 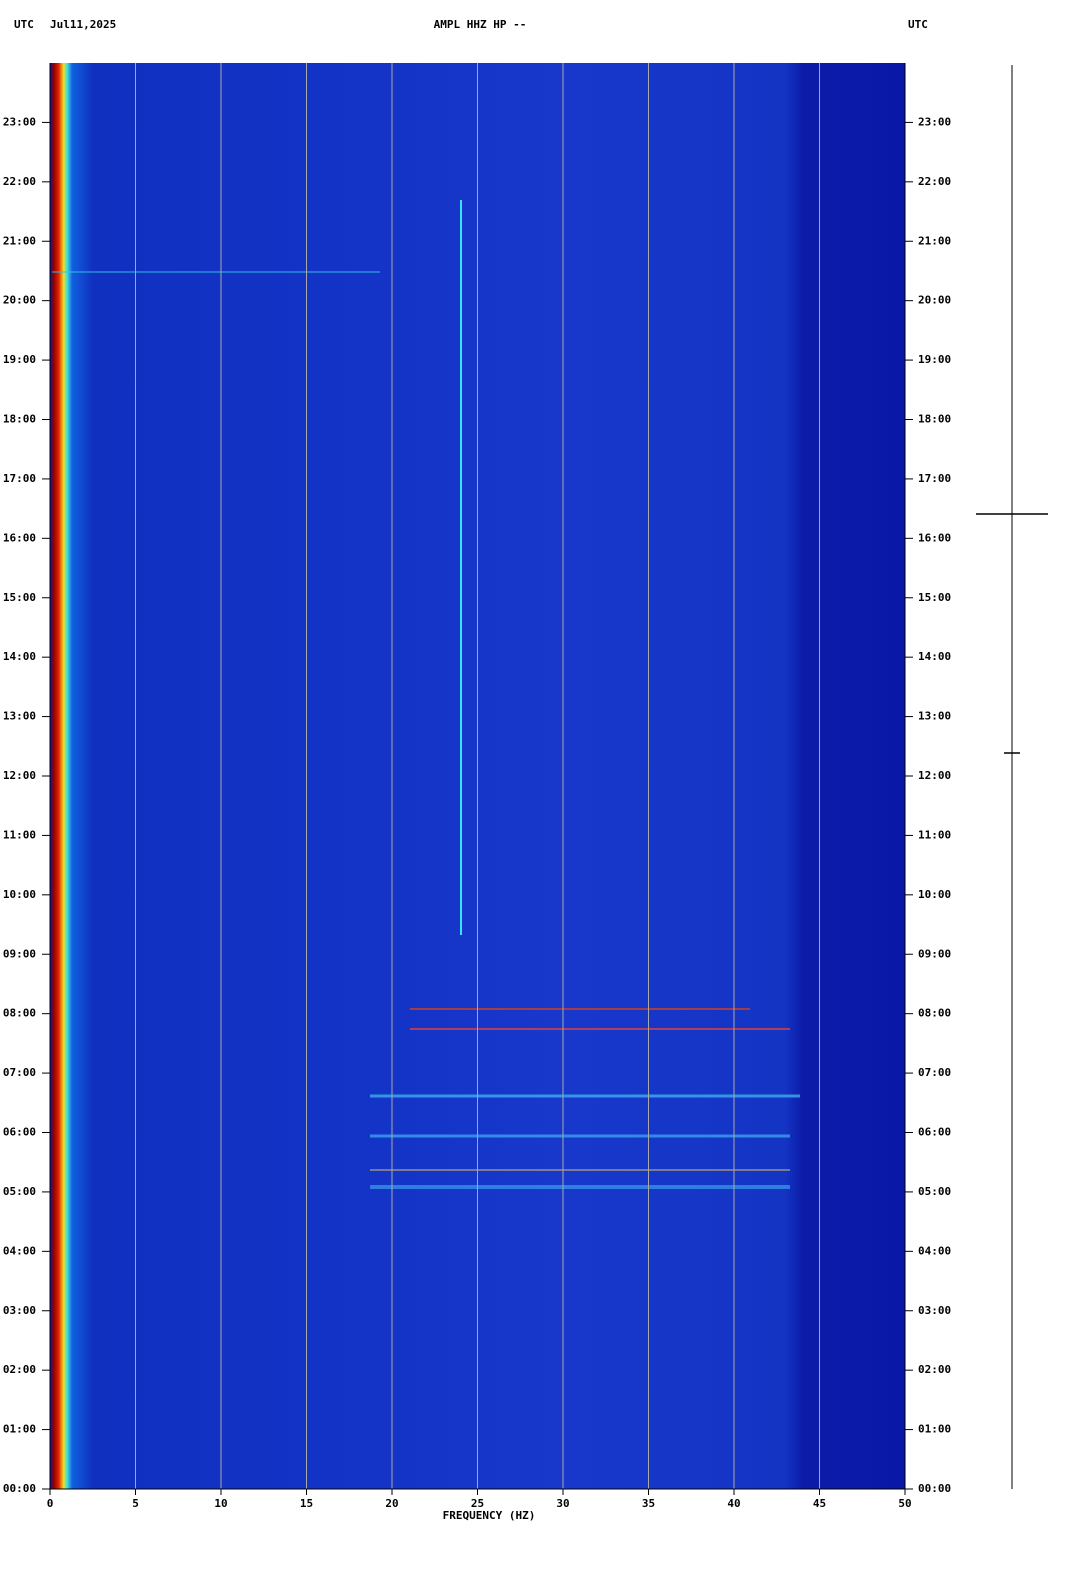 I want to click on x-tick-label: 30, so click(x=562, y=1503).